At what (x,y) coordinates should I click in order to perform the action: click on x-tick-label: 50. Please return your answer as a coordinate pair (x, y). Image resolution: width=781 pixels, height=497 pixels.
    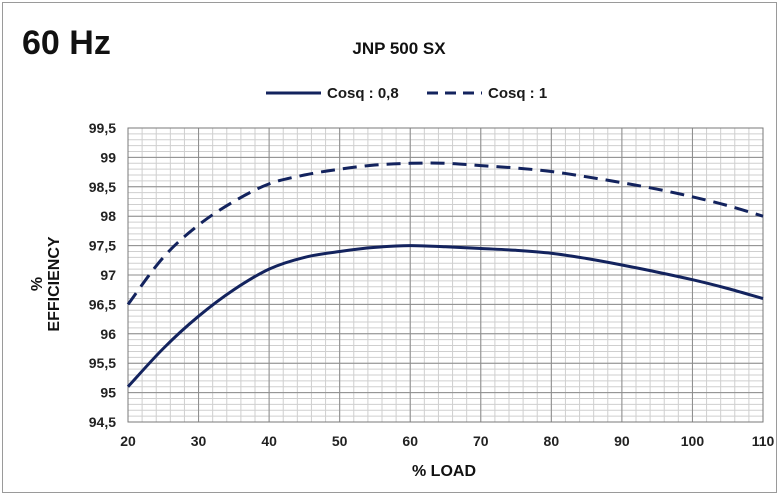
    Looking at the image, I should click on (340, 441).